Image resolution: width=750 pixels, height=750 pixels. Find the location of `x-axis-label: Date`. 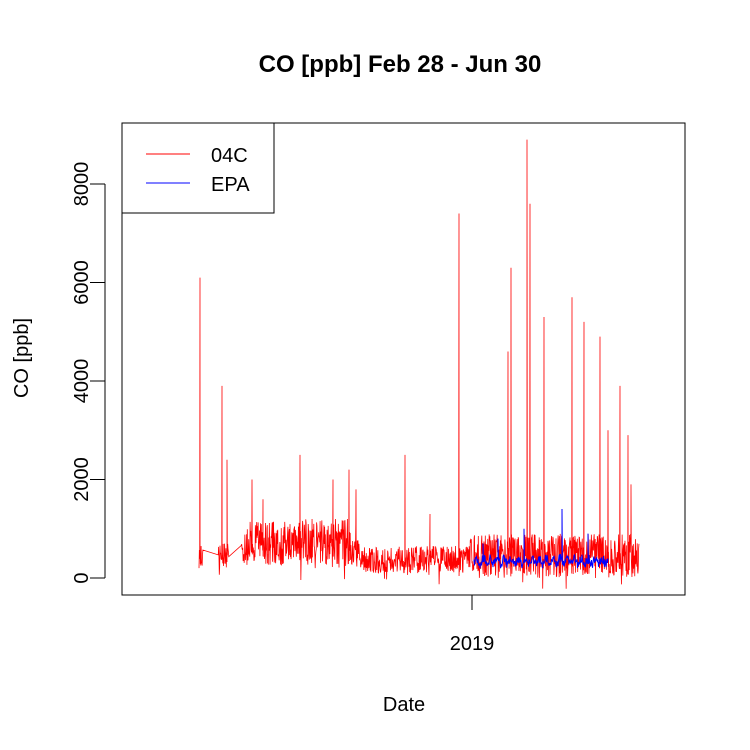

x-axis-label: Date is located at coordinates (404, 705).